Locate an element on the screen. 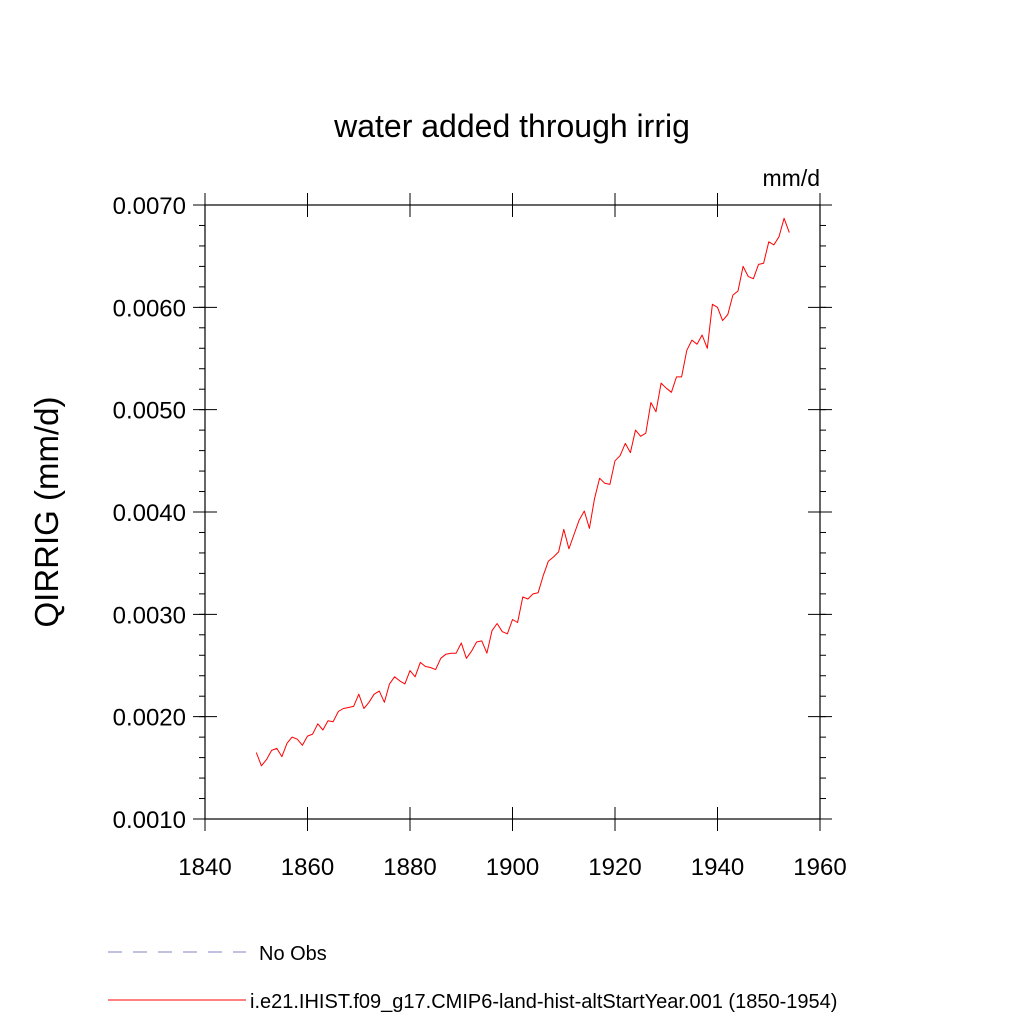 This screenshot has height=1024, width=1024. y-tick-label: 0.0030 is located at coordinates (149, 615).